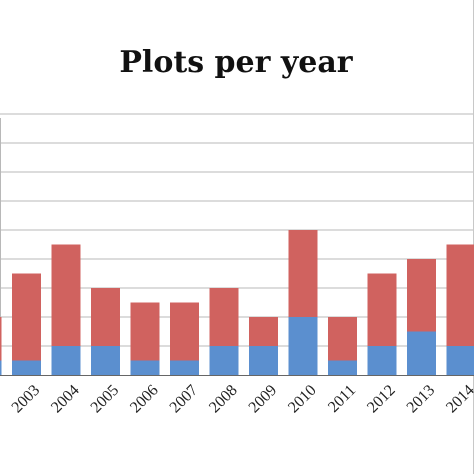 This screenshot has height=474, width=474. What do you see at coordinates (1, 339) in the screenshot?
I see `bar-red-2002` at bounding box center [1, 339].